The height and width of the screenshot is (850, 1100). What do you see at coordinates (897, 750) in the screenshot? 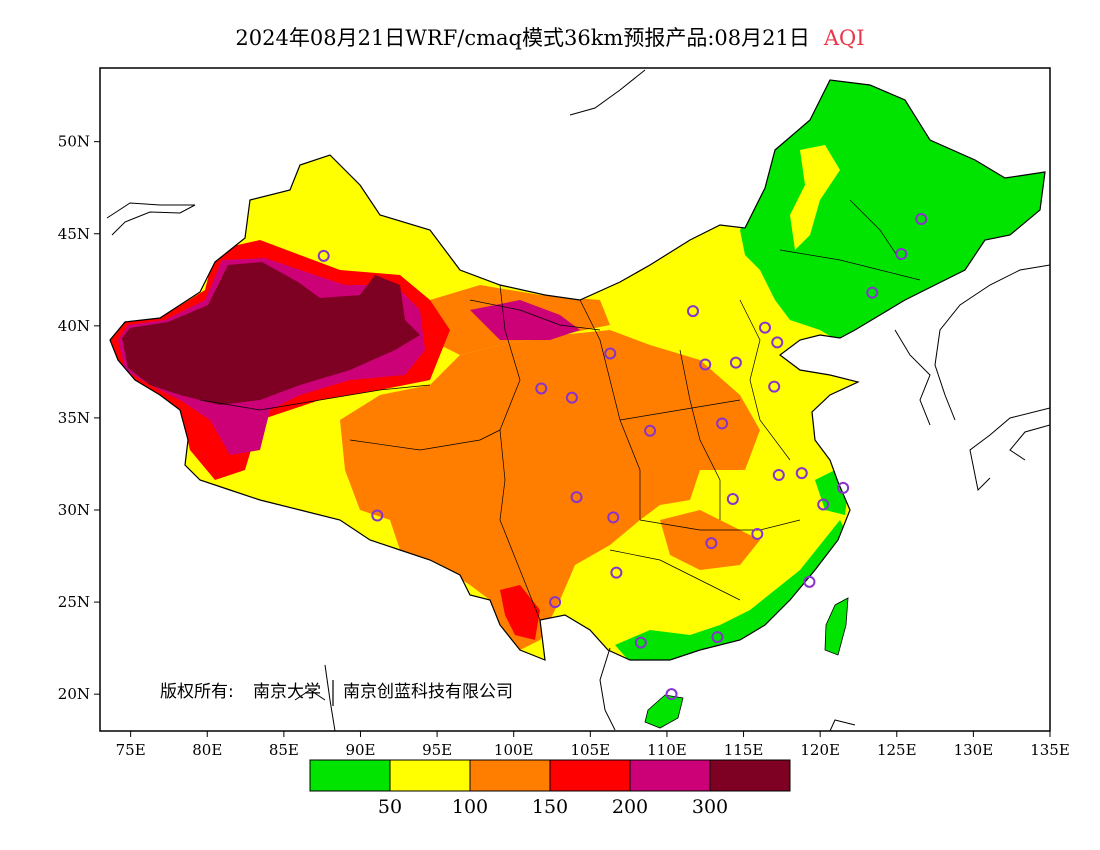
I see `lon-tick-label: 125E` at bounding box center [897, 750].